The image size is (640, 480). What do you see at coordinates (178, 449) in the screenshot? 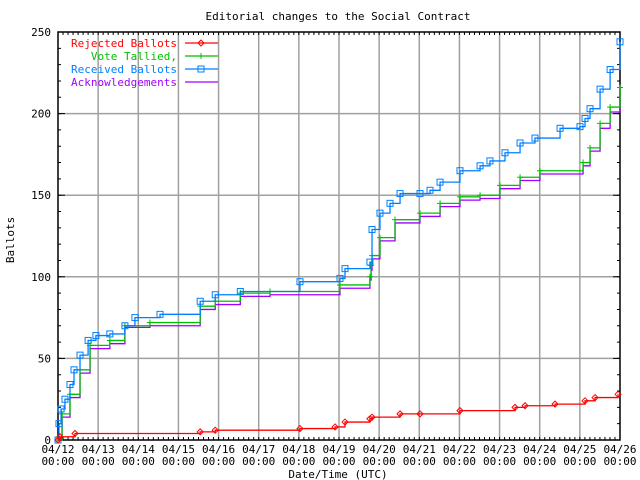
I see `x-tick-label: 04/15` at bounding box center [178, 449].